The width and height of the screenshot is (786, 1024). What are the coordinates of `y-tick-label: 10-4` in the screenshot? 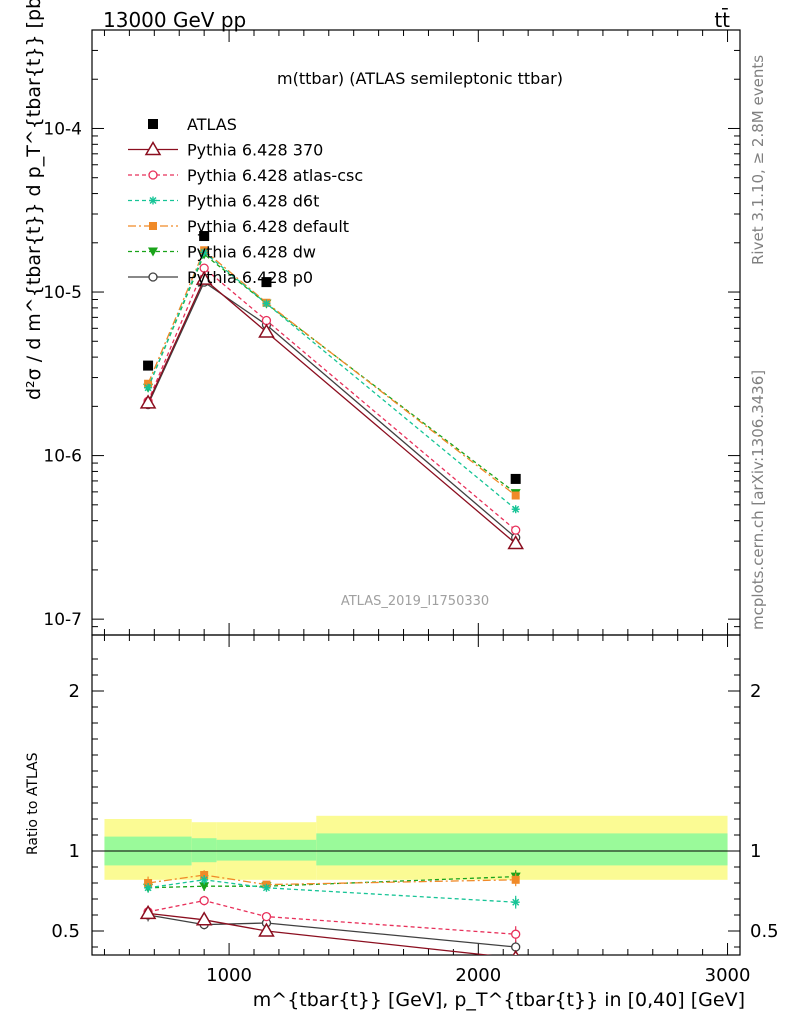 It's located at (62, 129).